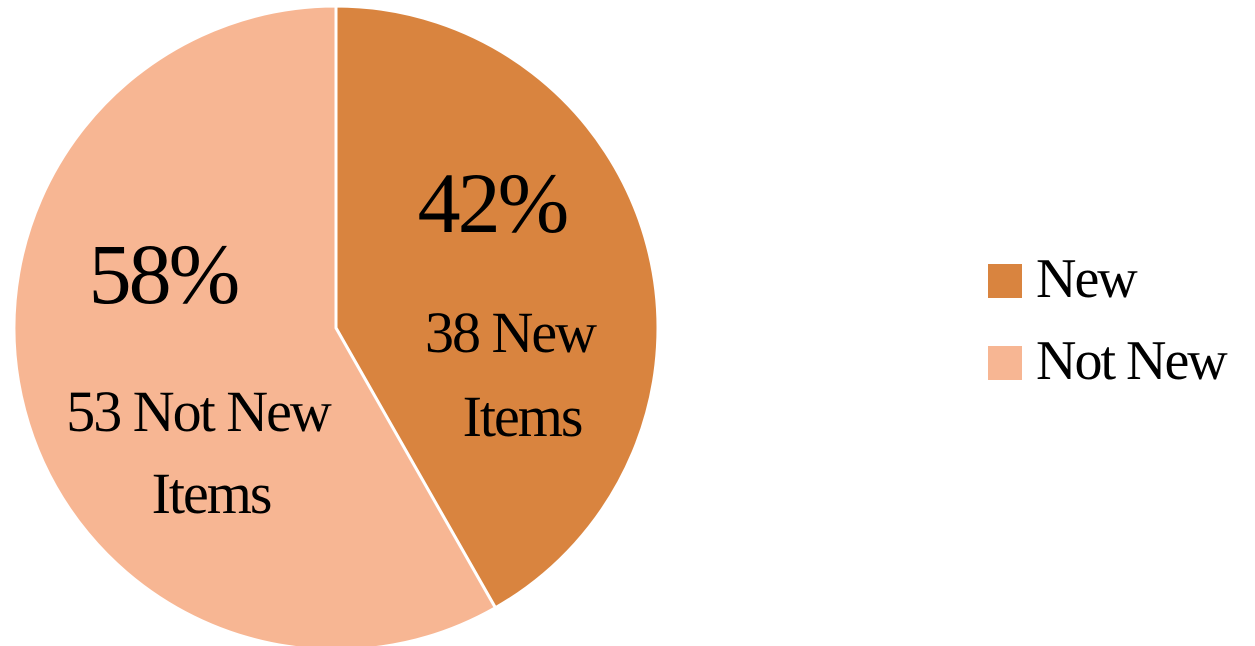  What do you see at coordinates (1109, 320) in the screenshot?
I see `legend: New Not New` at bounding box center [1109, 320].